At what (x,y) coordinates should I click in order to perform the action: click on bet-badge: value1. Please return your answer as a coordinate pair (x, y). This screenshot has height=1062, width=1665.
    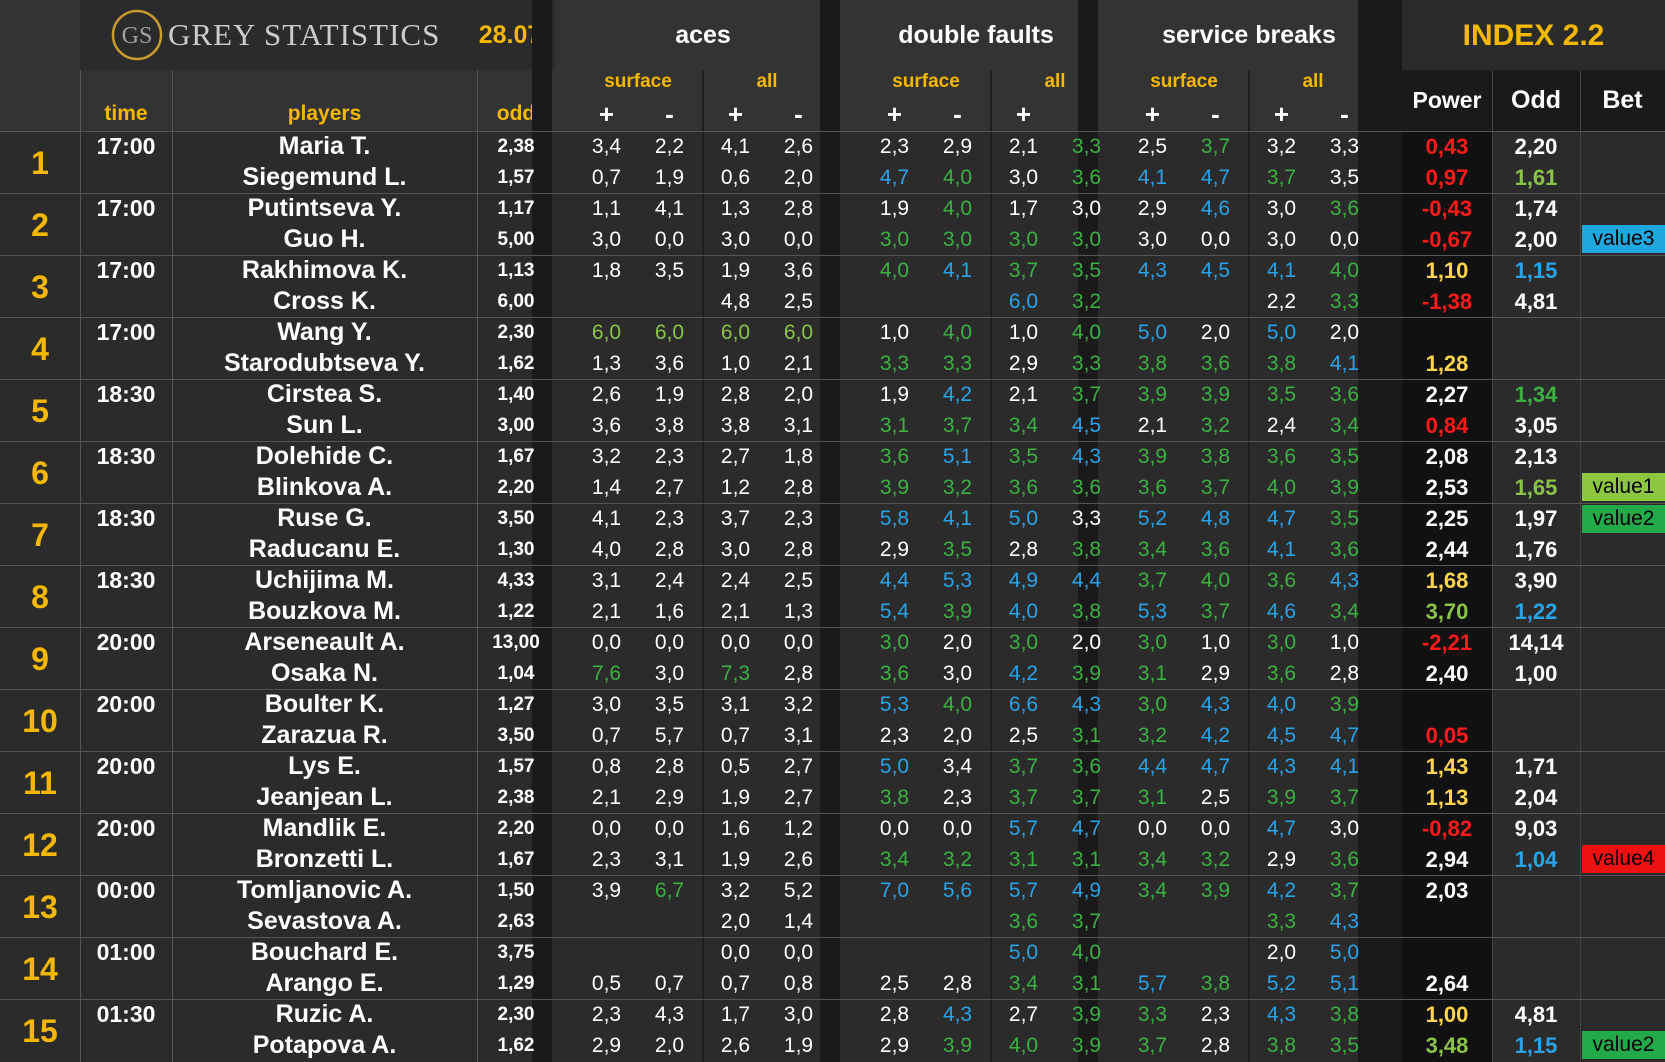
    Looking at the image, I should click on (1623, 487).